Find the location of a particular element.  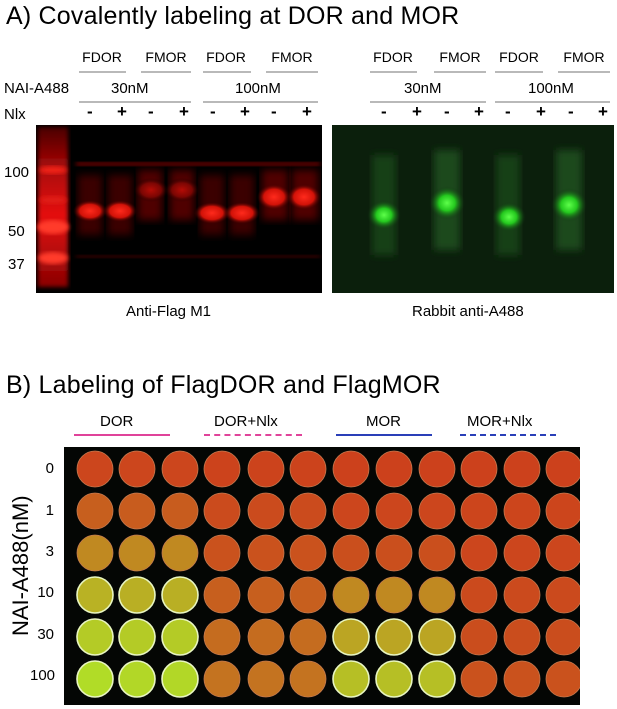

conc-30nm-right: 30nM is located at coordinates (423, 88).